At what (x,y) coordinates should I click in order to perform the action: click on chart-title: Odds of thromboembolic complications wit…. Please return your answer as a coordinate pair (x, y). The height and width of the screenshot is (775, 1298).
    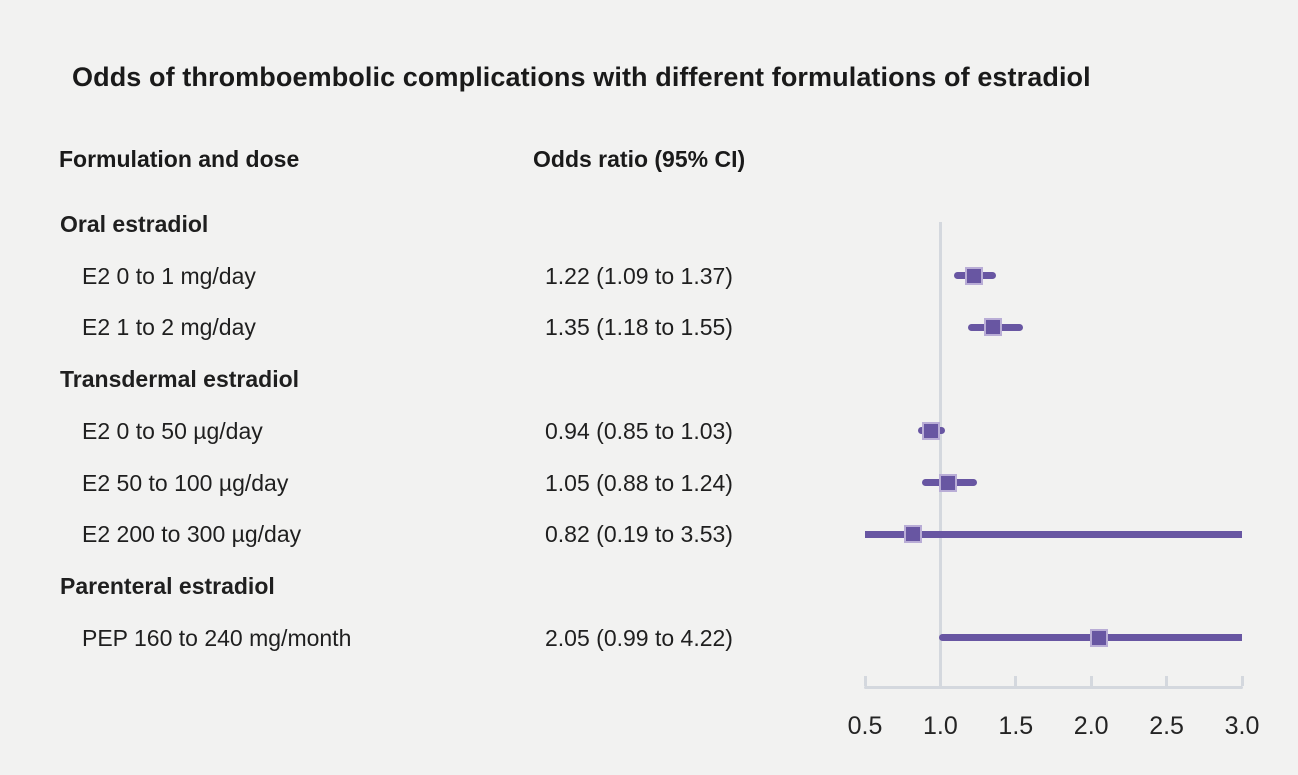
    Looking at the image, I should click on (581, 77).